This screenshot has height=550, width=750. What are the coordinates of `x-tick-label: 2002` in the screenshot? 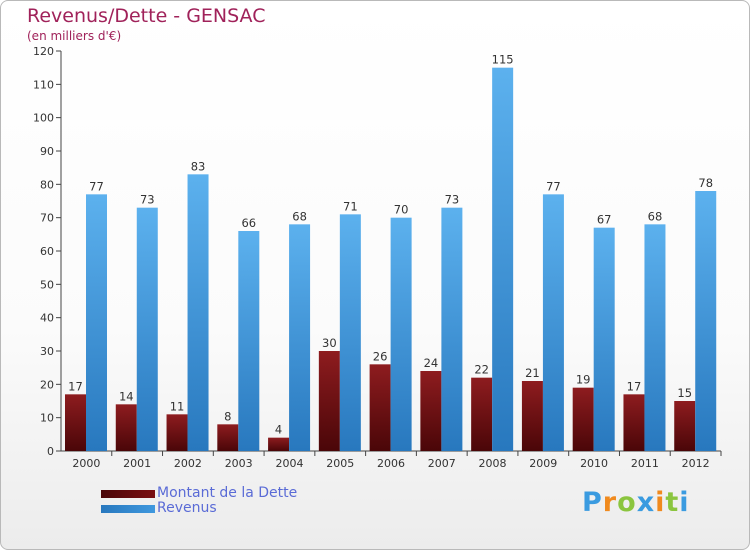 It's located at (188, 463).